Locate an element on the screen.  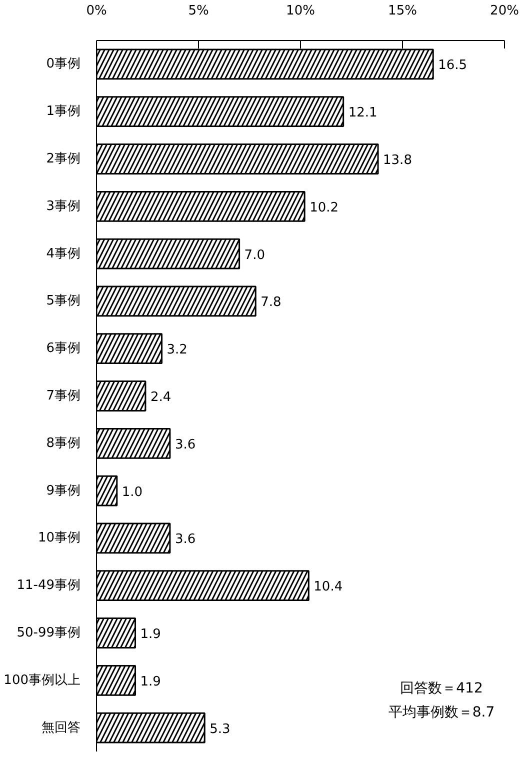
x-tick-label: 5% is located at coordinates (198, 11).